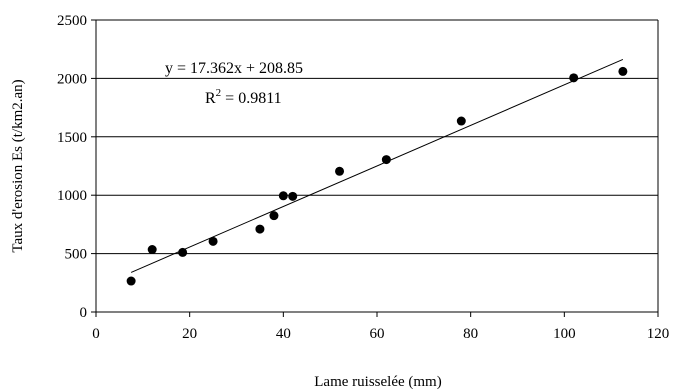  What do you see at coordinates (76, 255) in the screenshot?
I see `y-tick-label-500: 500` at bounding box center [76, 255].